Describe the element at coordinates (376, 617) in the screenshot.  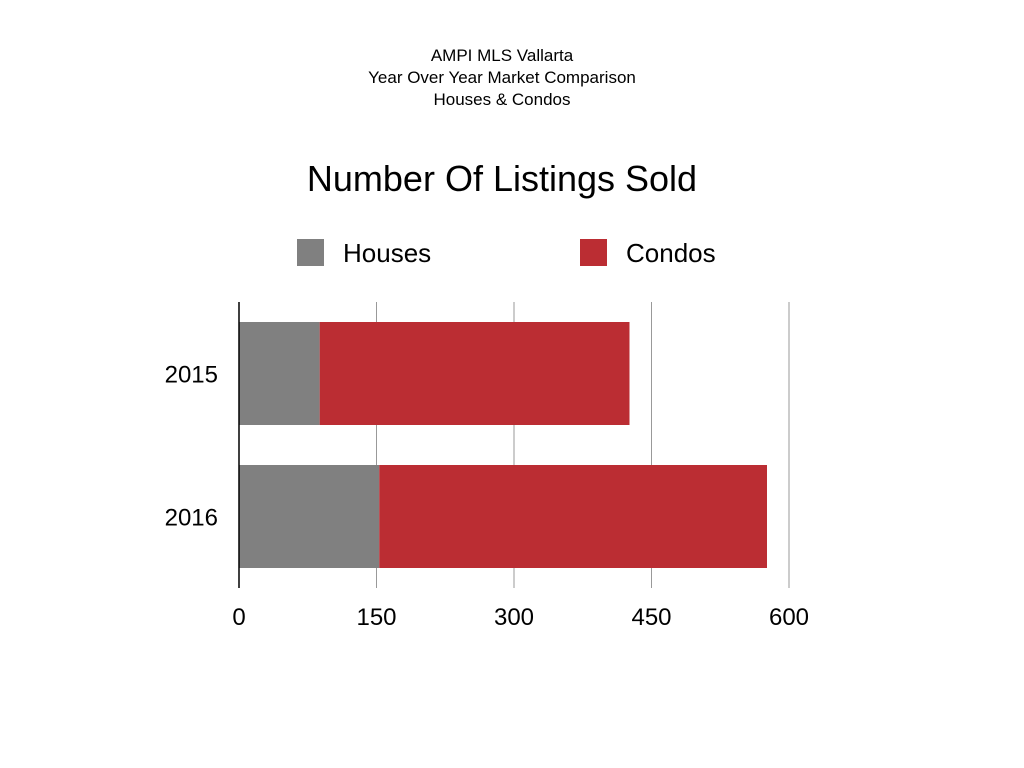
I see `x-tick-label-150: 150` at that location.